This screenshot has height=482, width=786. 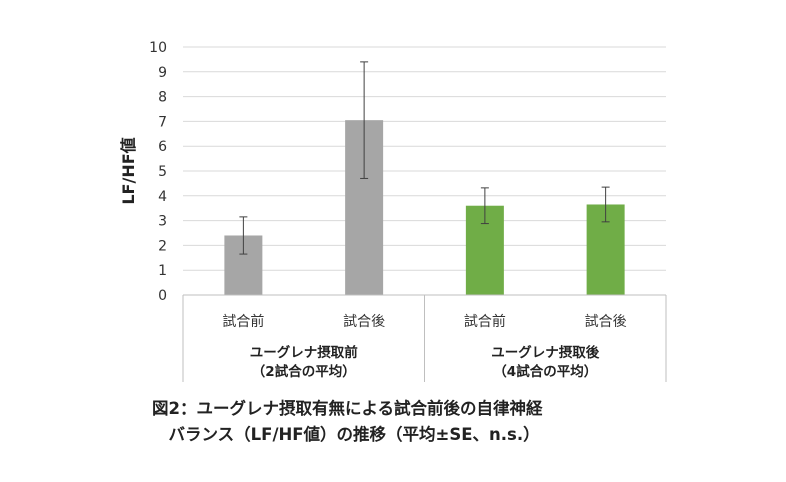 What do you see at coordinates (347, 408) in the screenshot?
I see `caption-line-1: 図2：ユーグレナ摂取有無による試合前後の自律神経` at bounding box center [347, 408].